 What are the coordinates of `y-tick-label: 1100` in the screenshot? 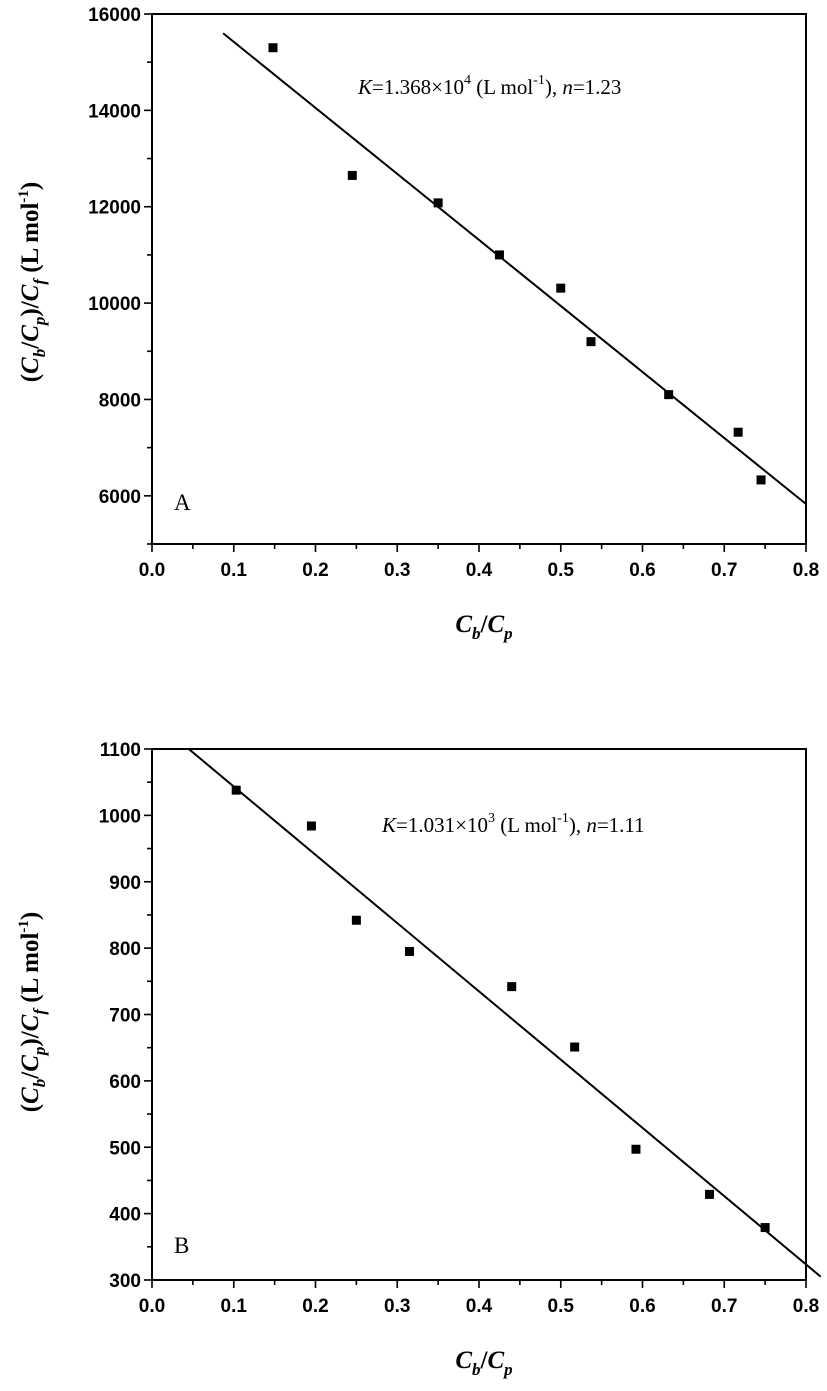 It's located at (120, 750).